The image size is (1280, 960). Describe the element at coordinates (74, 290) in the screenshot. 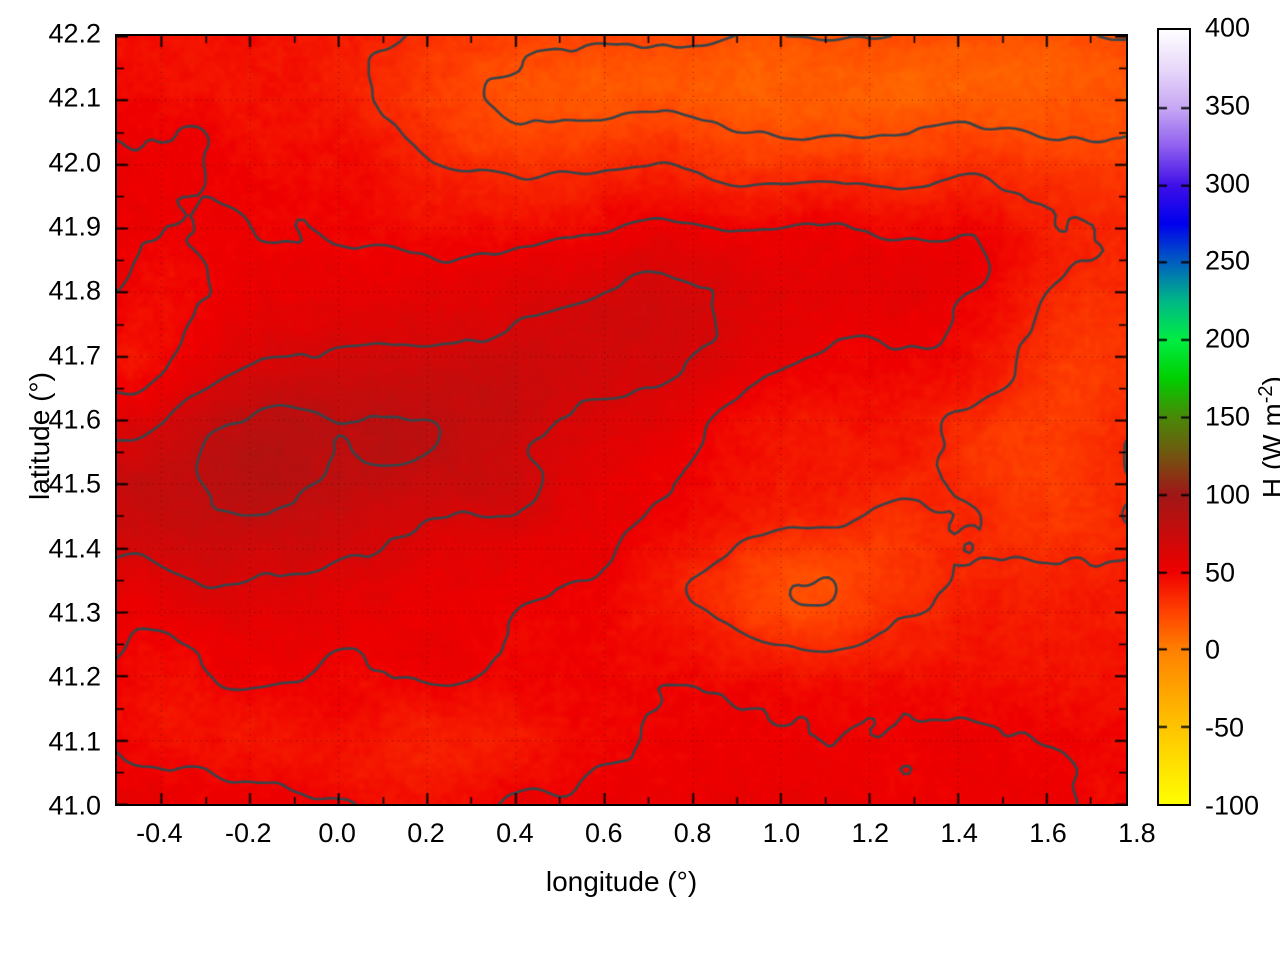

I see `y-axis-tick-label: 41.8` at that location.